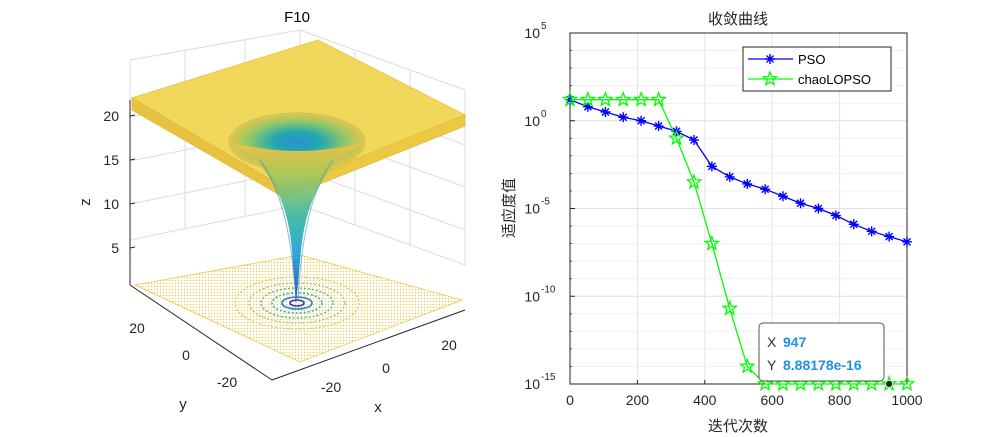  I want to click on datatip: X 947 Y 8.88178e-16, so click(826, 355).